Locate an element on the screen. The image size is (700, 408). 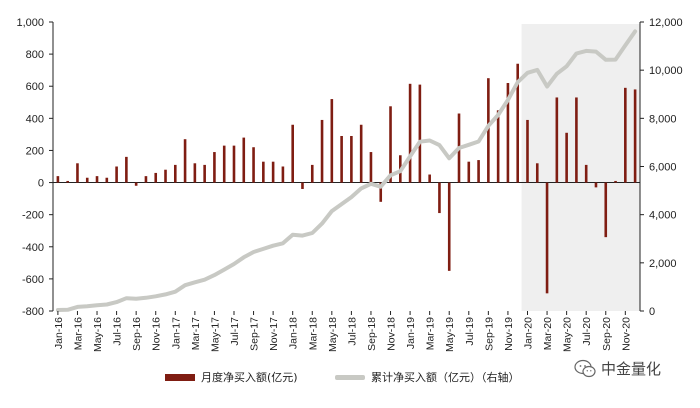
highlight-region is located at coordinates (580, 167).